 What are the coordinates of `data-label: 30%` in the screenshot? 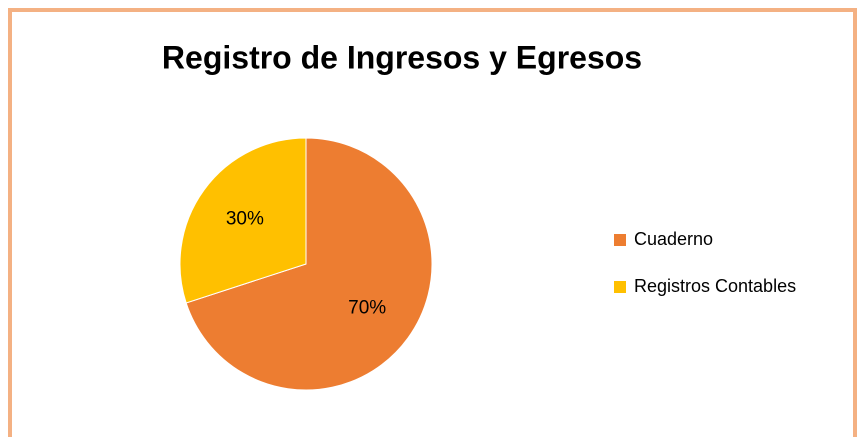 It's located at (245, 219).